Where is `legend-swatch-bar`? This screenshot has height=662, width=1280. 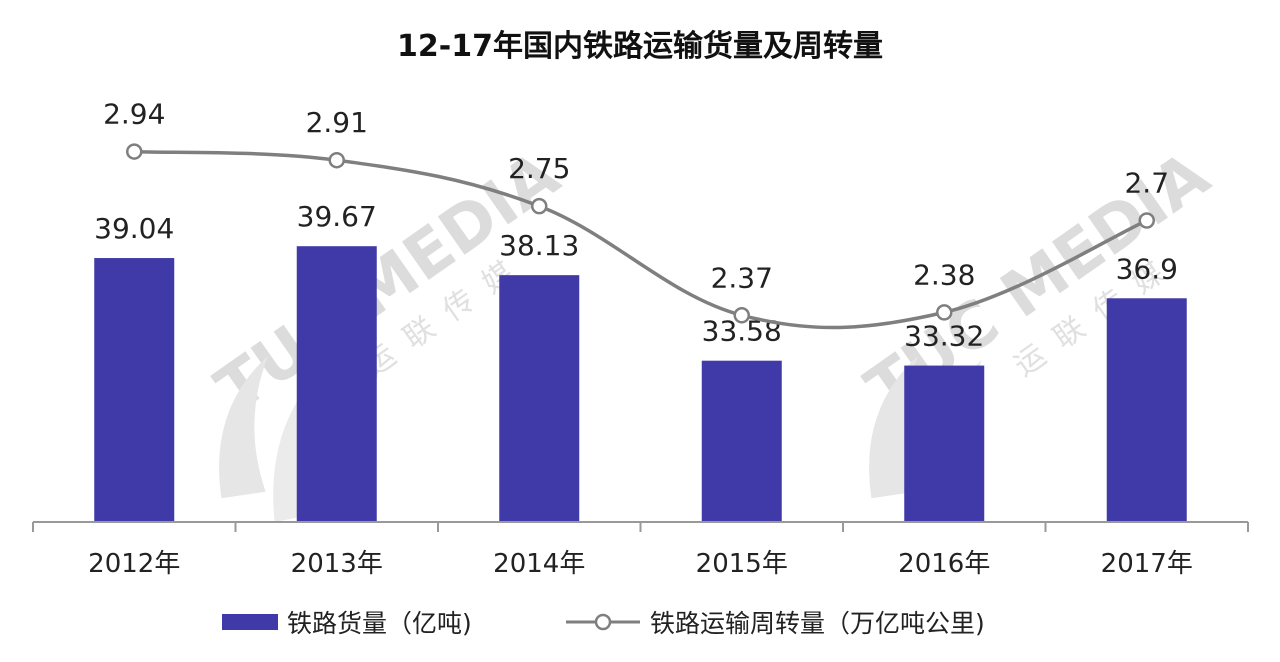
legend-swatch-bar is located at coordinates (250, 622).